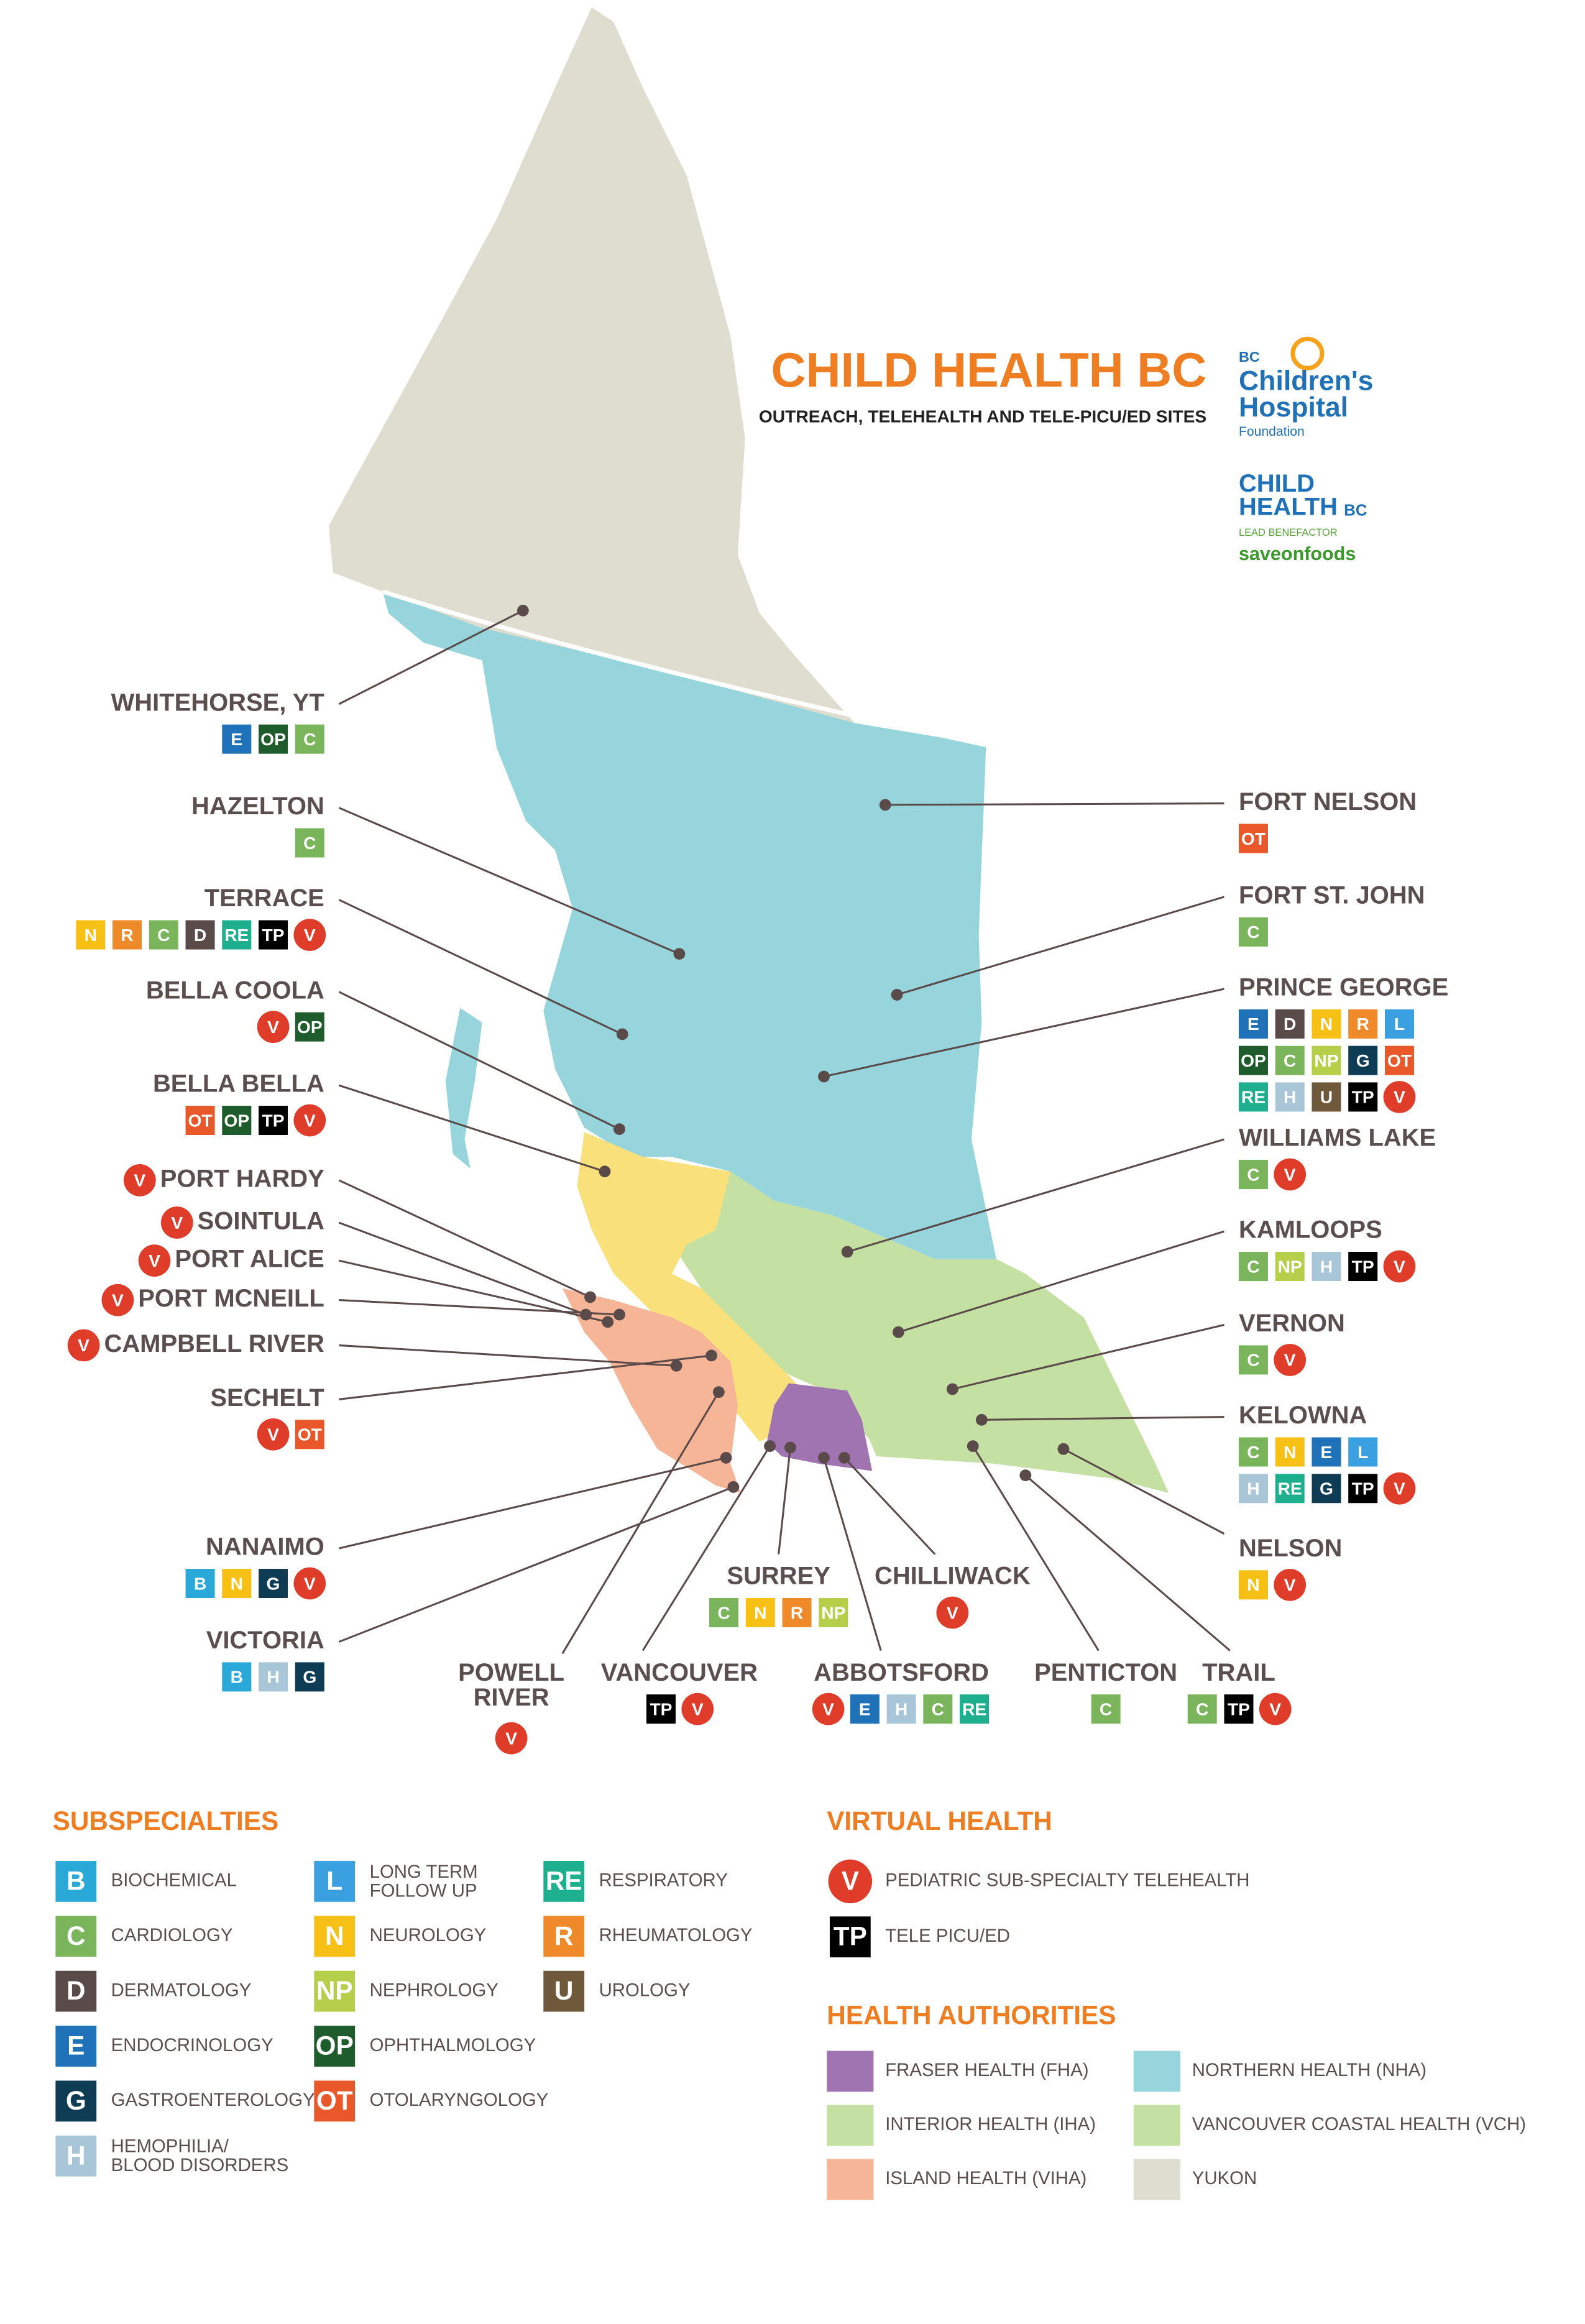  I want to click on legend-label: YUKON, so click(1224, 2178).